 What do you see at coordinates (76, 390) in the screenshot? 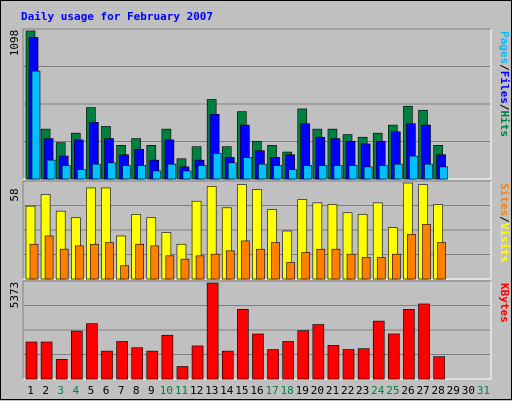
I see `day-label: 4` at bounding box center [76, 390].